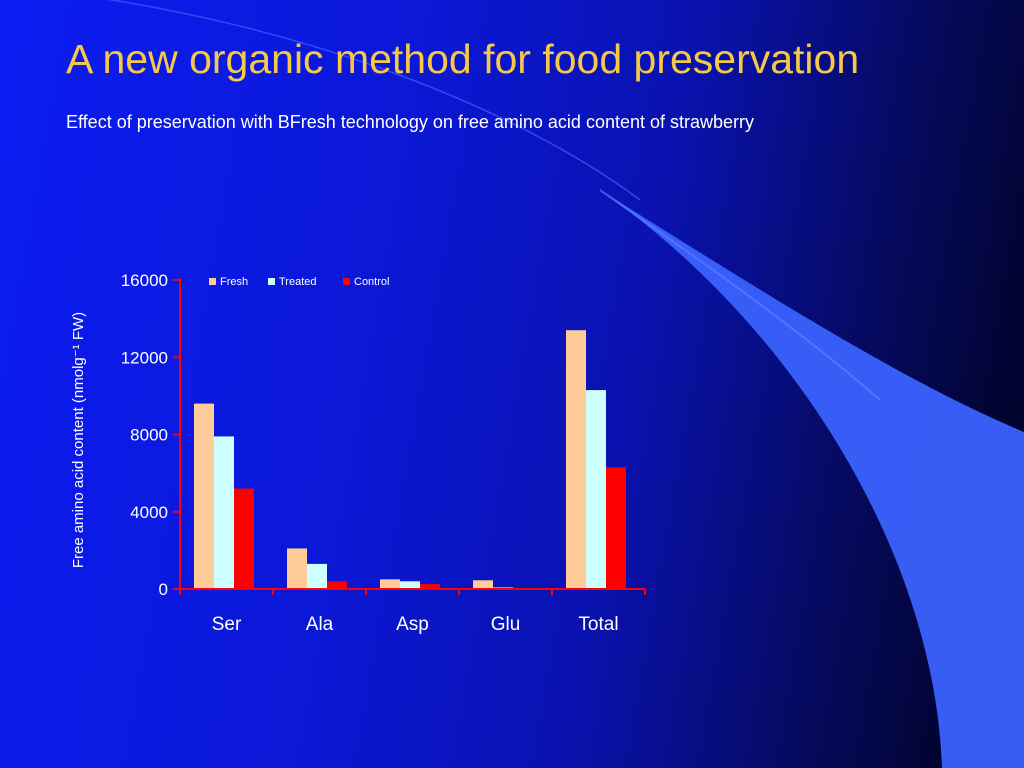  Describe the element at coordinates (616, 528) in the screenshot. I see `bar-total-control` at that location.